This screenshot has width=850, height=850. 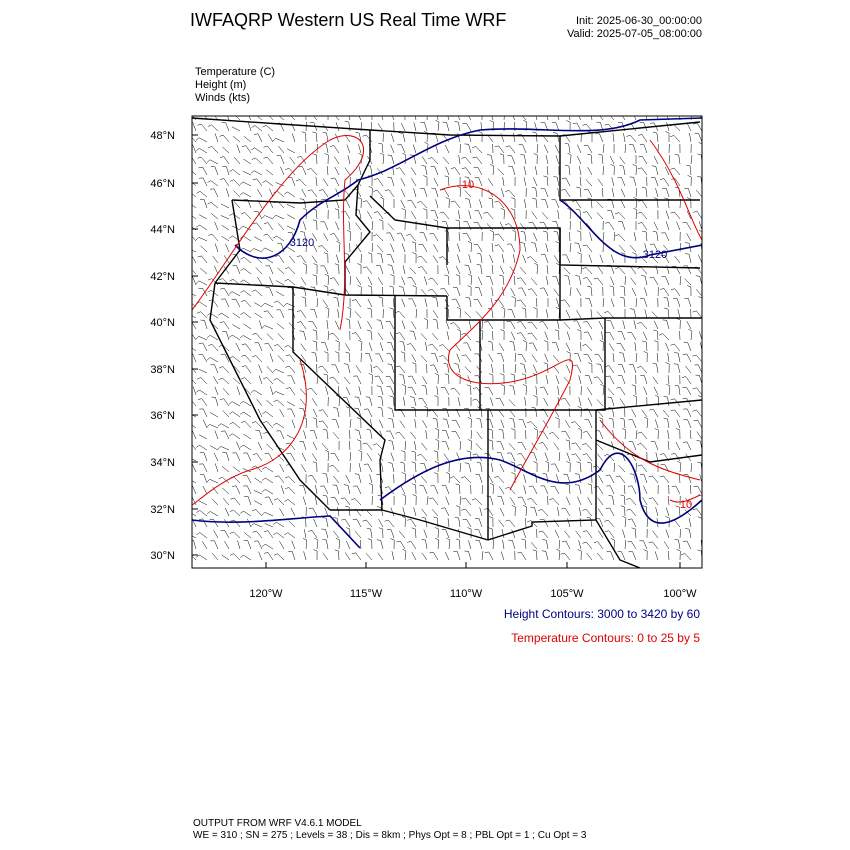 What do you see at coordinates (162, 230) in the screenshot?
I see `lat-label: 44°N` at bounding box center [162, 230].